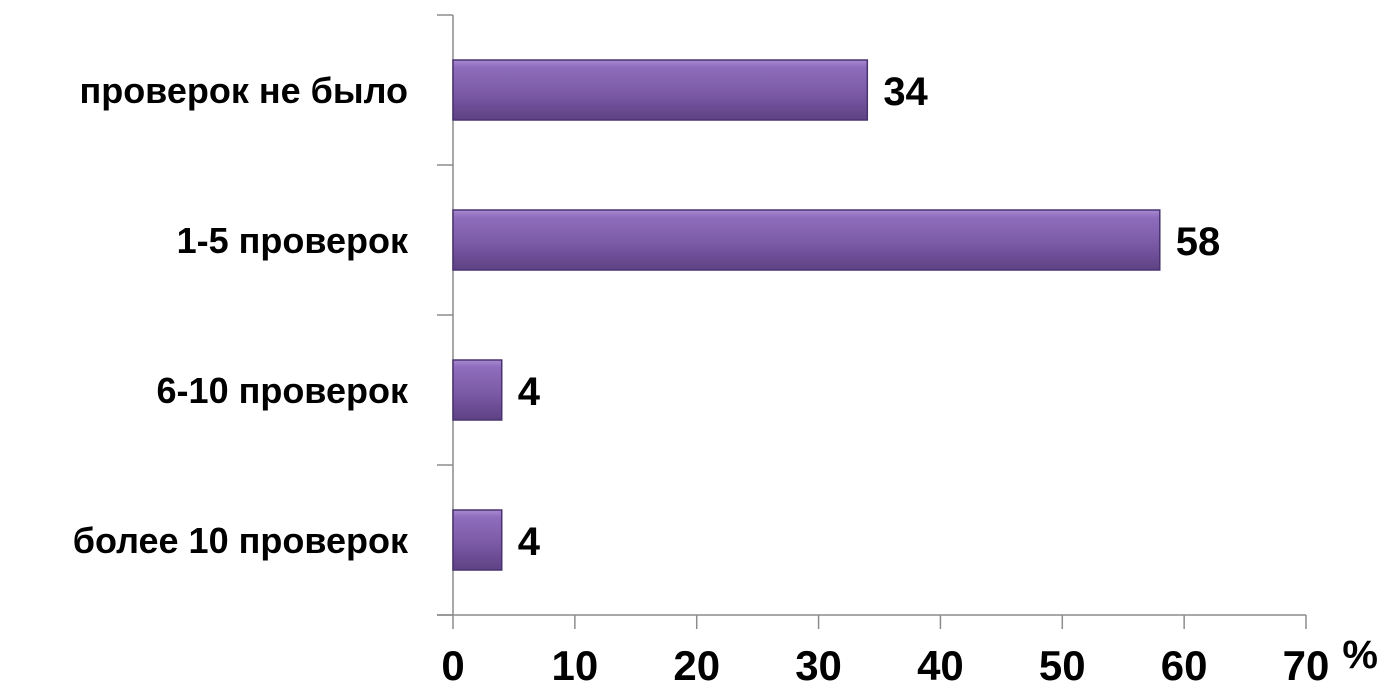 This screenshot has height=699, width=1393. What do you see at coordinates (1198, 242) in the screenshot?
I see `data-label: 58` at bounding box center [1198, 242].